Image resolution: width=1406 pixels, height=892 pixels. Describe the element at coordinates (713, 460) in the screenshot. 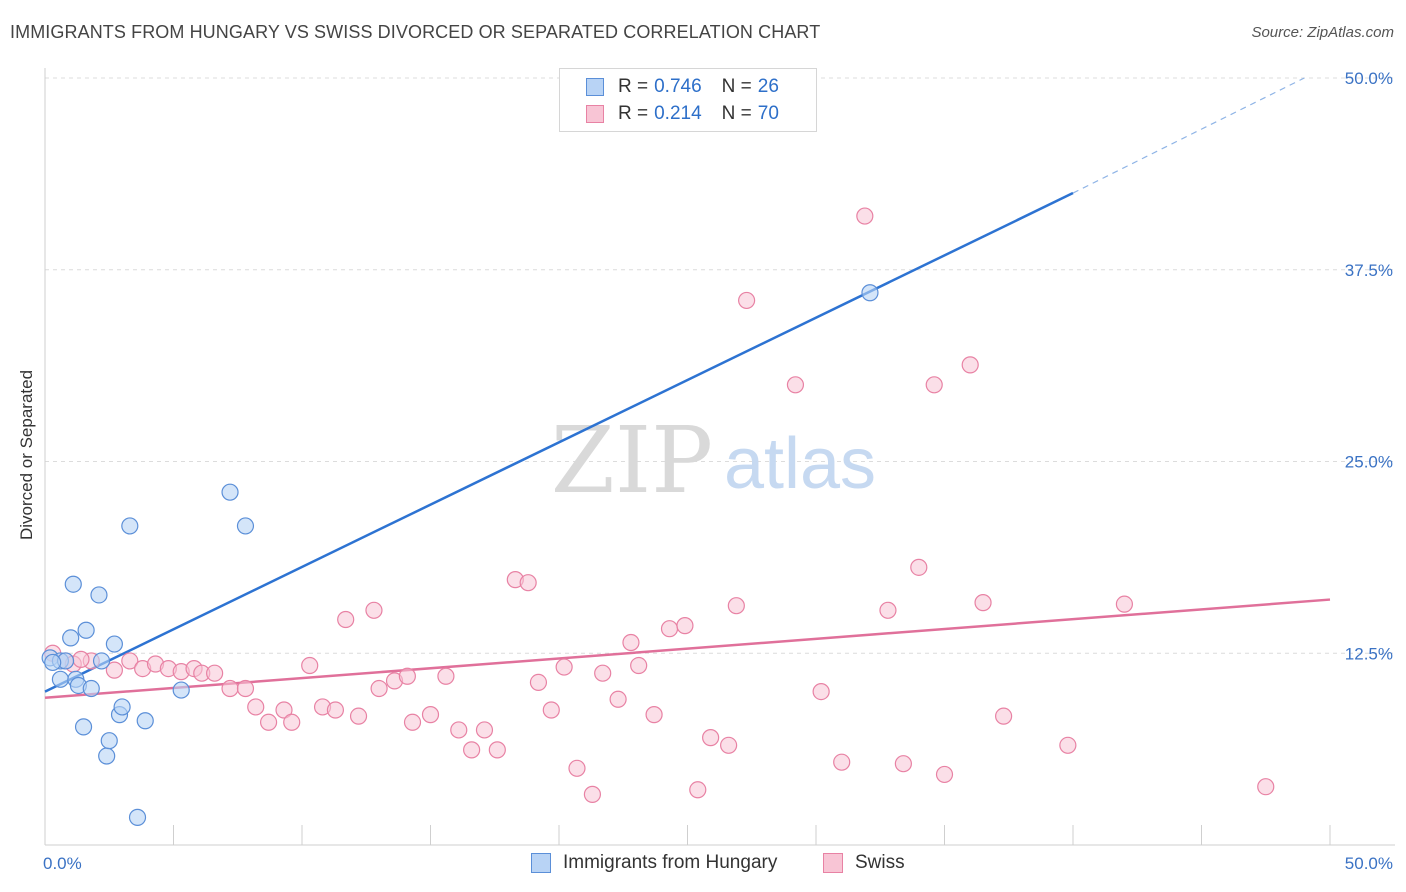

I see `watermark: ZIP atlas` at that location.